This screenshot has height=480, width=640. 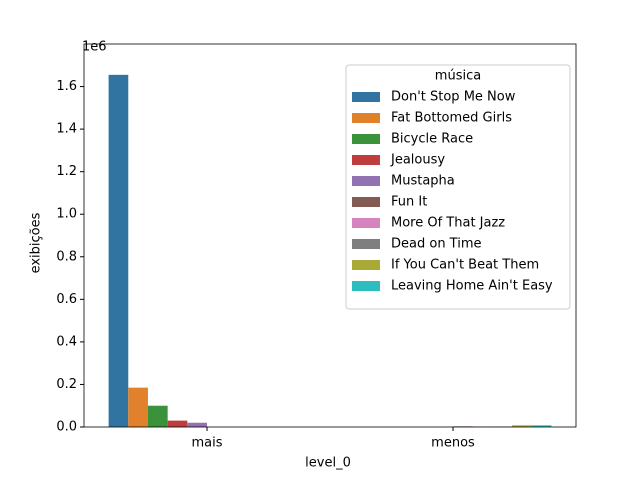 What do you see at coordinates (66, 129) in the screenshot?
I see `y-tick-label: 1.4` at bounding box center [66, 129].